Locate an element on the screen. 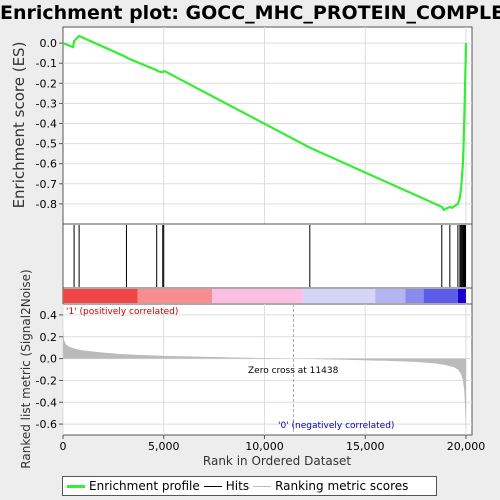 This screenshot has width=500, height=500. es-y-axis: 0.0 -0.1 -0.2 -0.3 -0.4 -0.5 -0.6 -0.7 -0.8 is located at coordinates (49, 124).